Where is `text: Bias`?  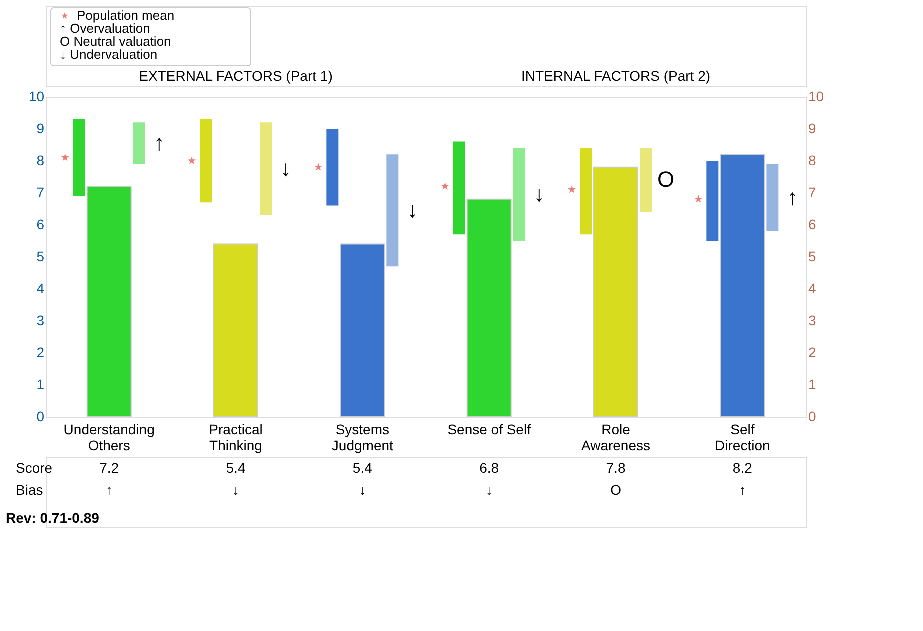
text: Bias is located at coordinates (30, 490).